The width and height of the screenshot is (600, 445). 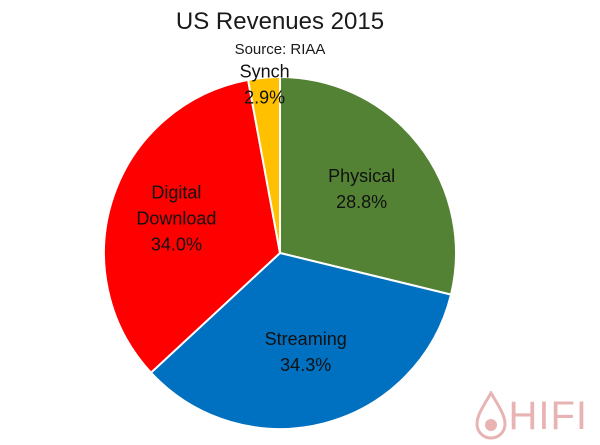 I want to click on slice-value-label: 2.9%, so click(x=264, y=98).